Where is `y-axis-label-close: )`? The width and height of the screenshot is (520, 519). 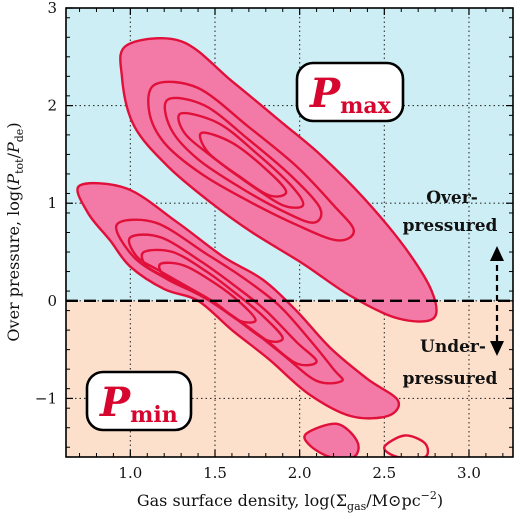
y-axis-label-close: ) is located at coordinates (13, 125).